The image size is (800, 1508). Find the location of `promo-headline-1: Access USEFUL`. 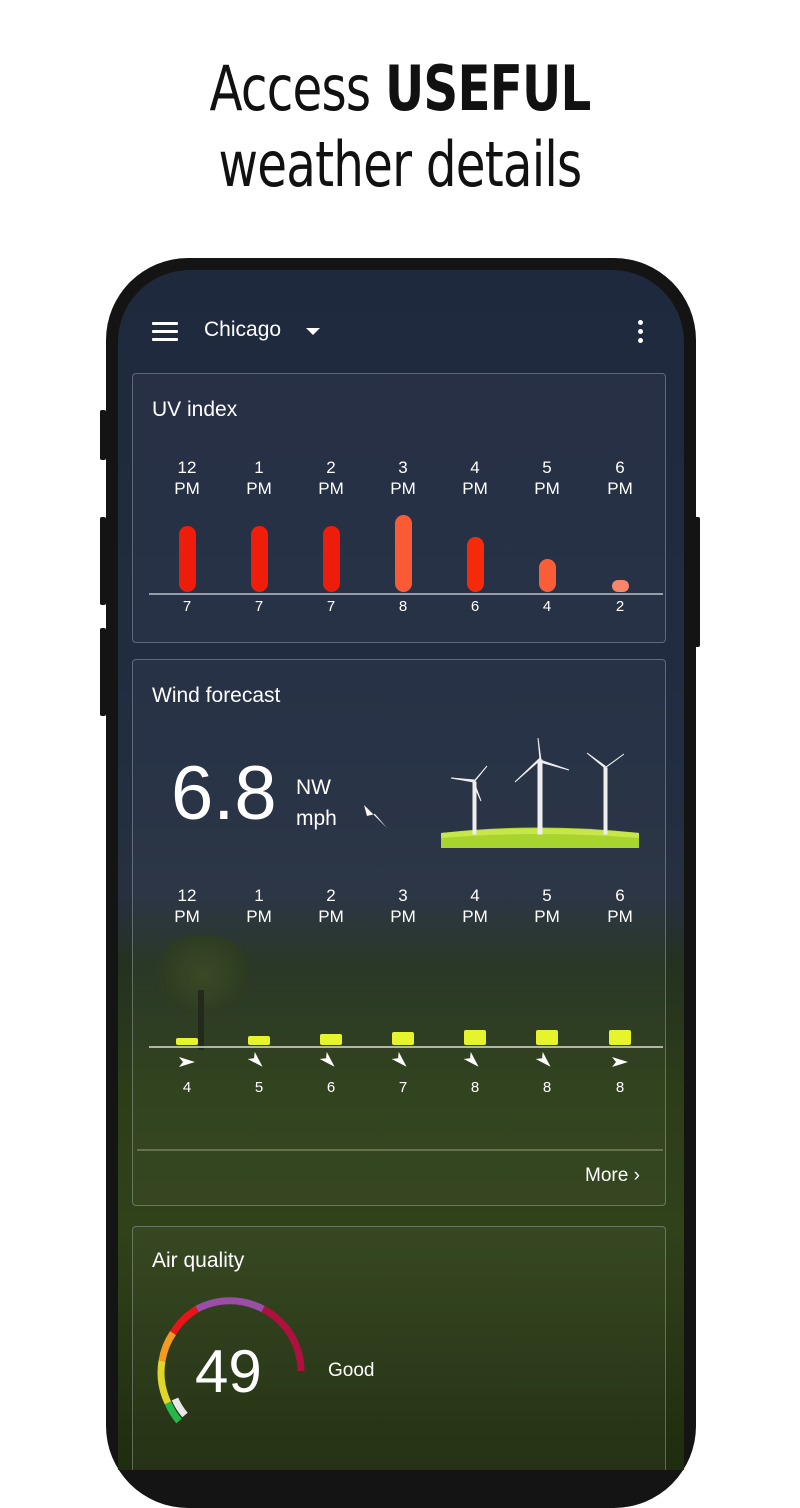

promo-headline-1: Access USEFUL is located at coordinates (400, 88).